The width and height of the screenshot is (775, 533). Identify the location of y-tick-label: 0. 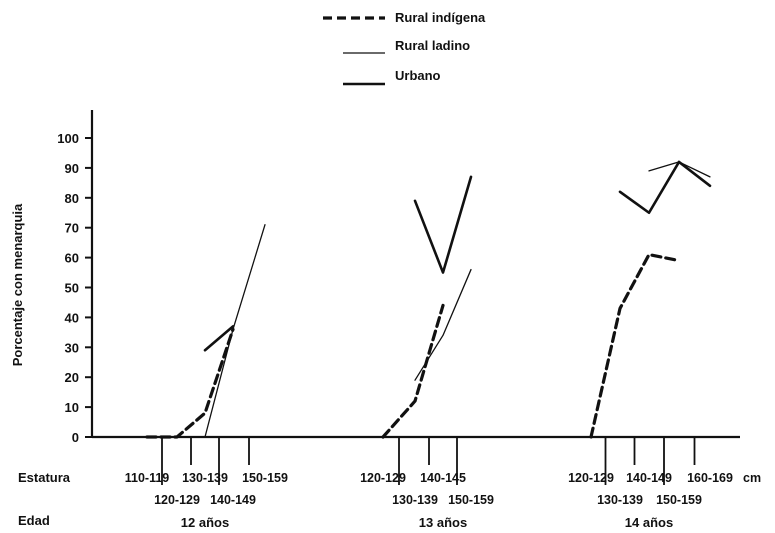
(75, 437).